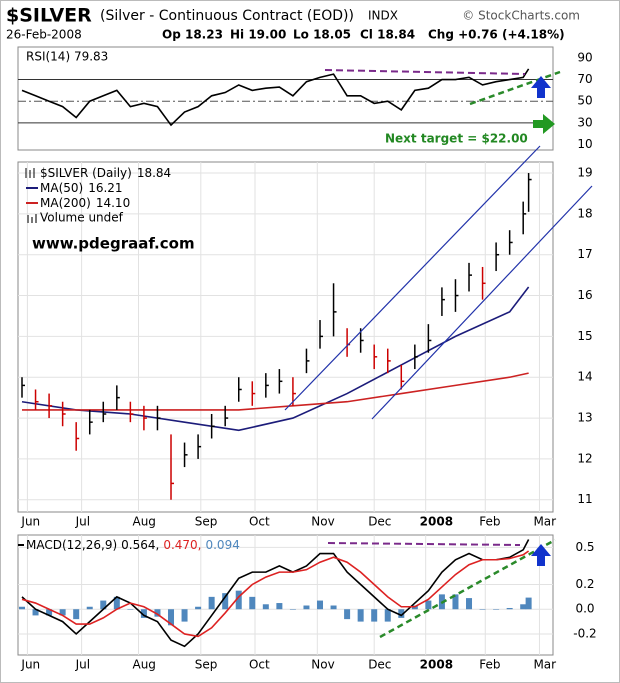  I want to click on support-line, so click(467, 588).